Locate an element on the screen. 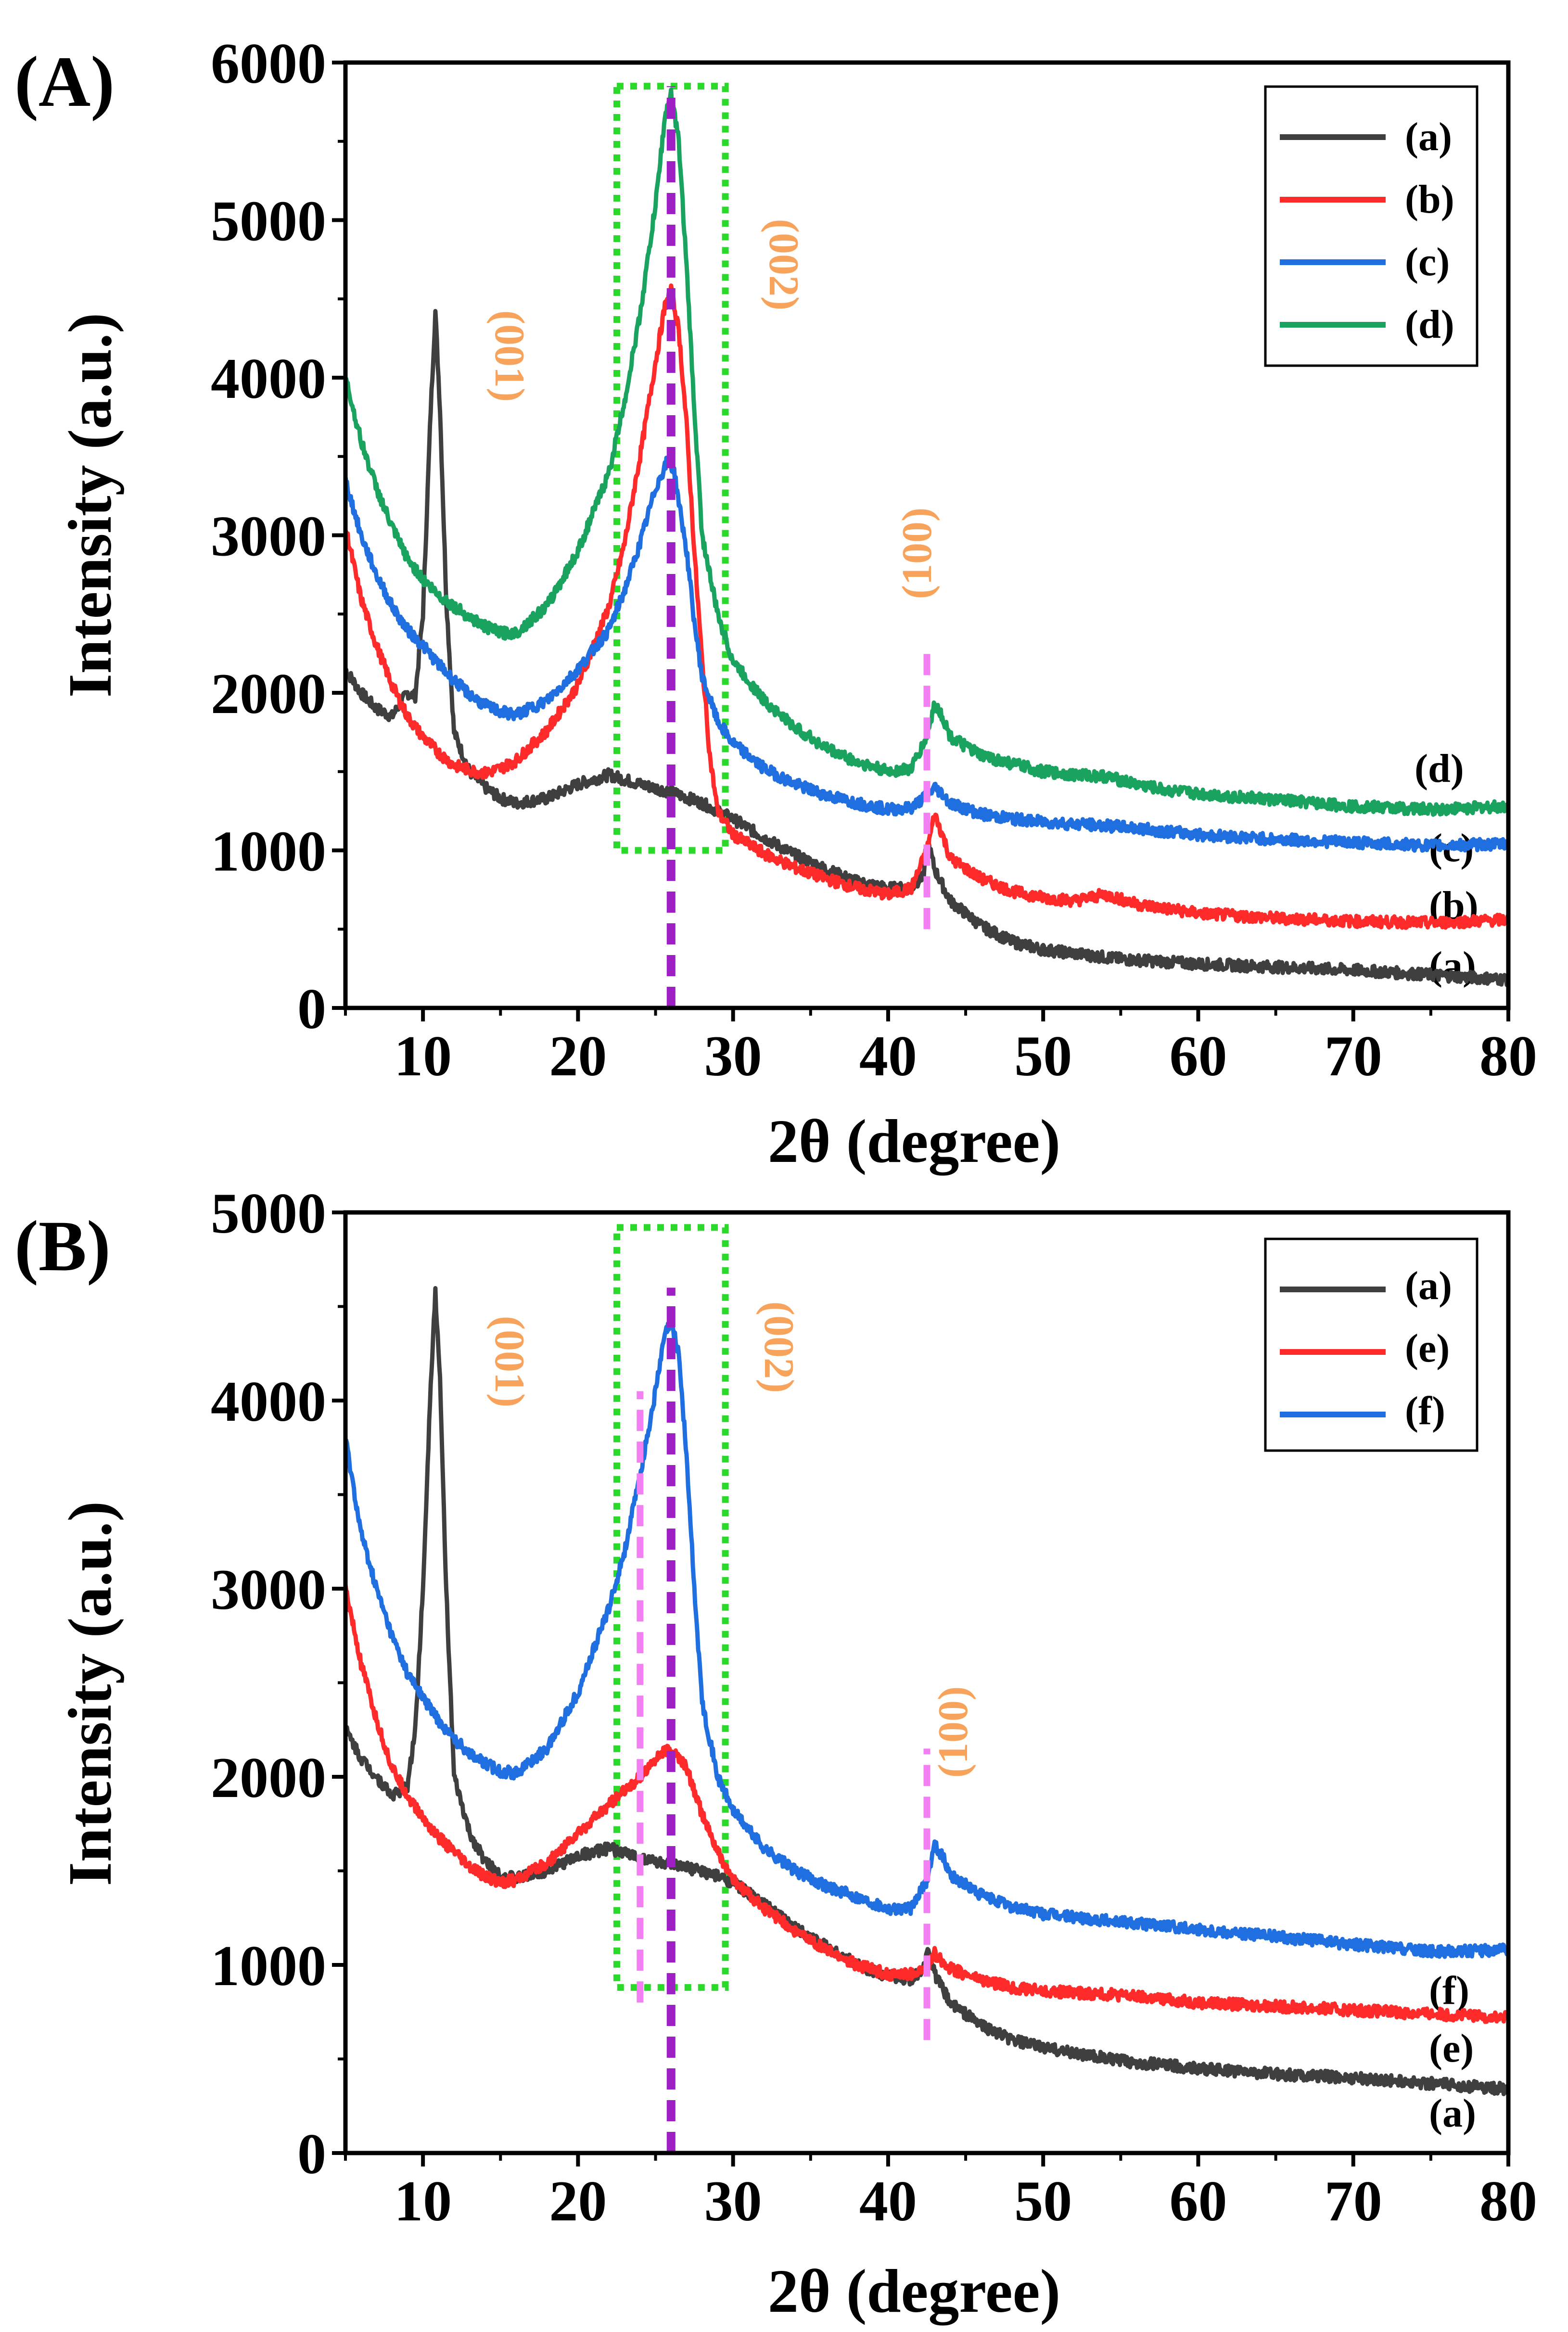 The width and height of the screenshot is (1568, 2332). y-tick-label: 6000 is located at coordinates (268, 63).